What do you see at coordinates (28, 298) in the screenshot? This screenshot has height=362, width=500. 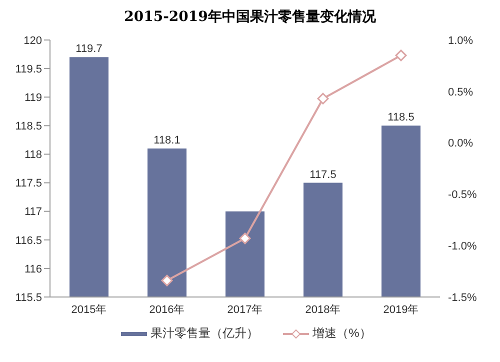 I see `y-tick-label: 115.5` at bounding box center [28, 298].